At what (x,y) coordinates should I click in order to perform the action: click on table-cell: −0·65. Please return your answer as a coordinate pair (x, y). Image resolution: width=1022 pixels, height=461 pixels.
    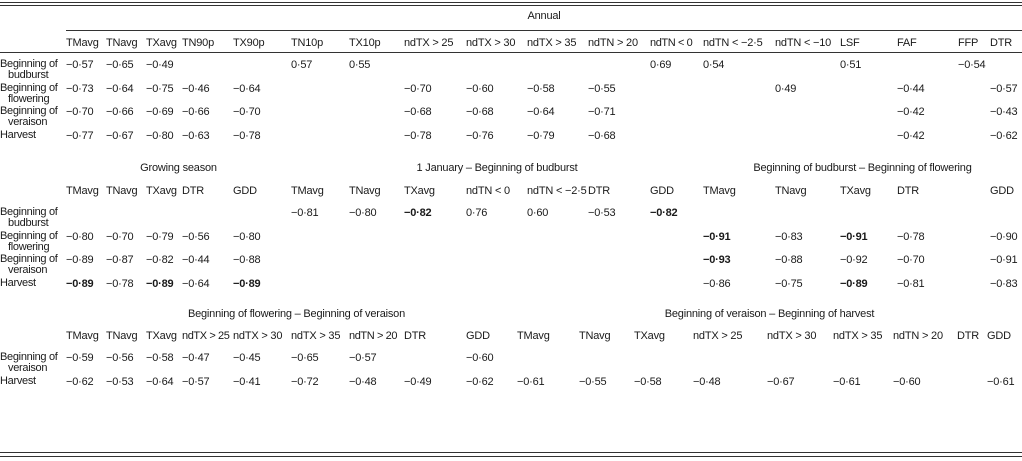
    Looking at the image, I should click on (120, 65).